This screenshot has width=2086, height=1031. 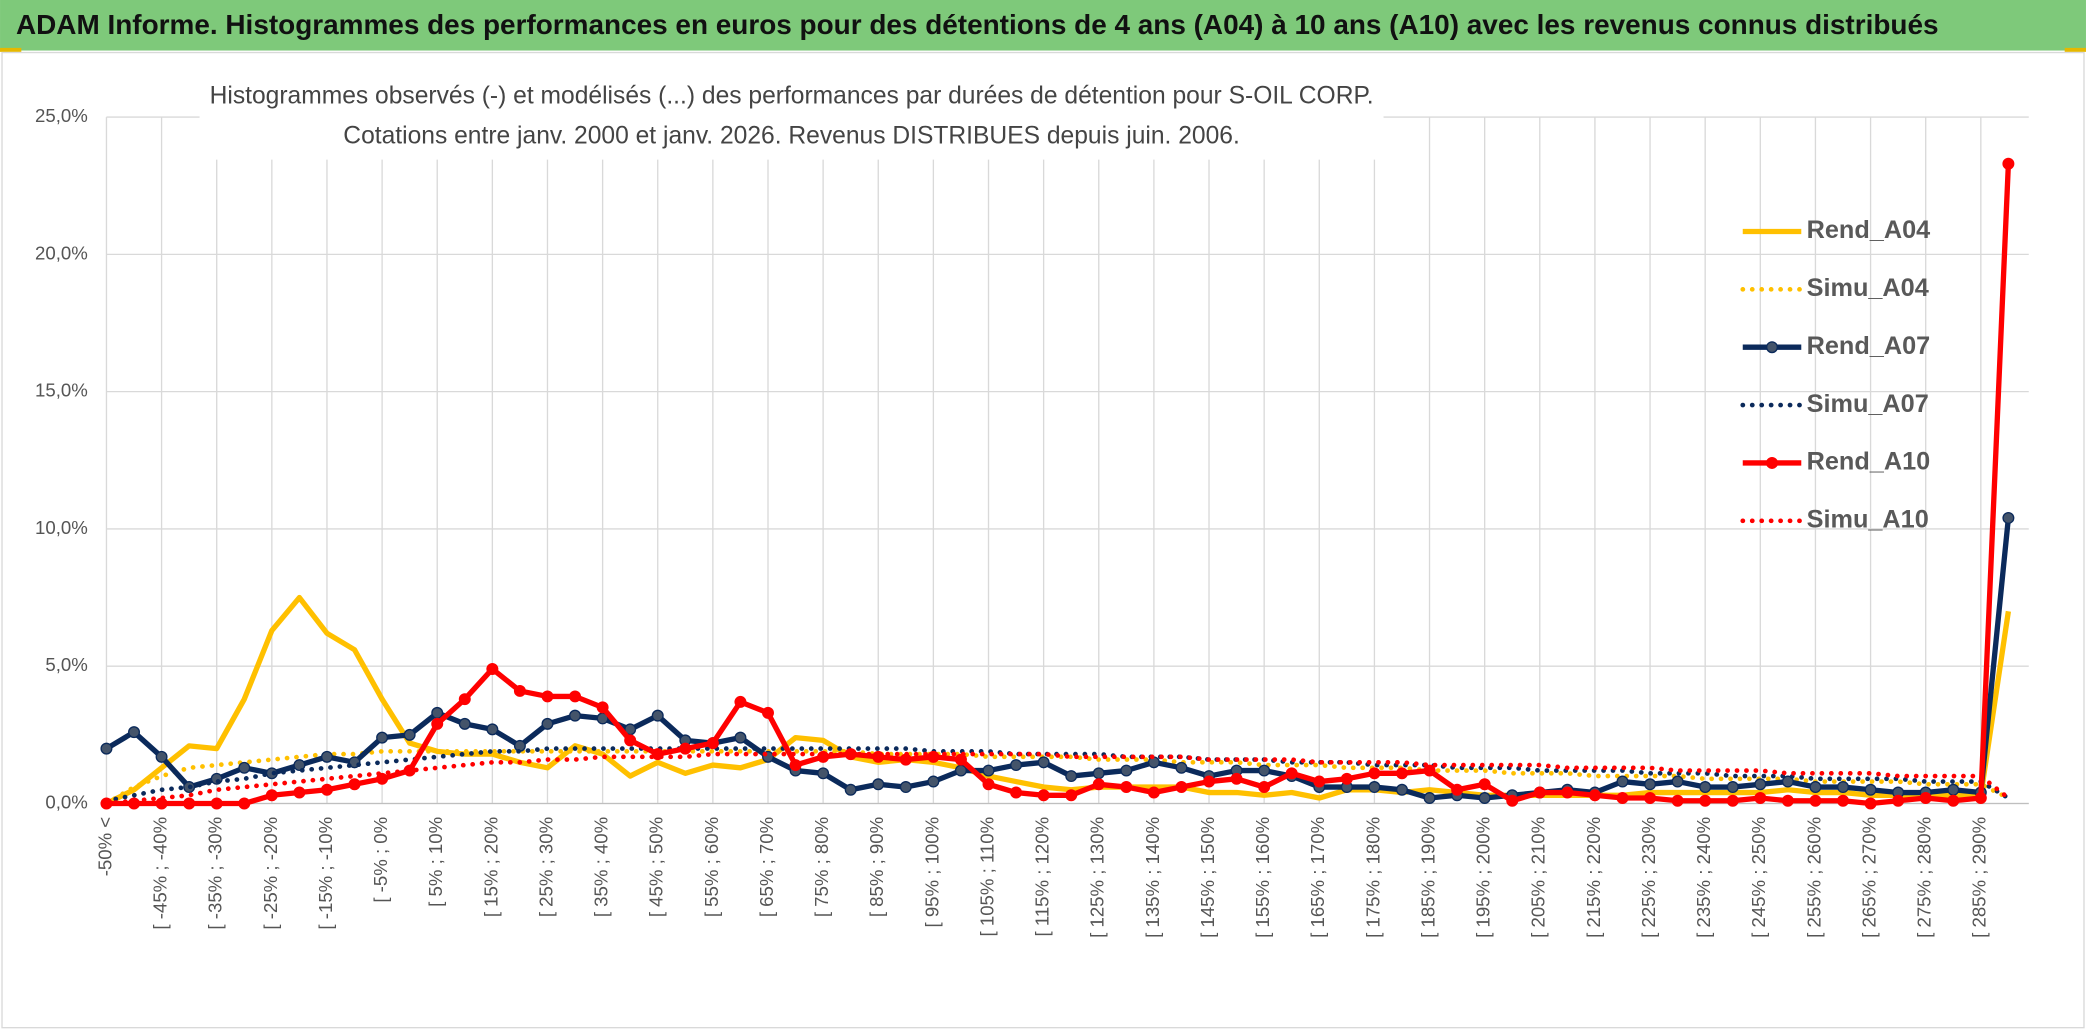 What do you see at coordinates (1427, 877) in the screenshot?
I see `x-tick-label: [ 185% ; 190%` at bounding box center [1427, 877].